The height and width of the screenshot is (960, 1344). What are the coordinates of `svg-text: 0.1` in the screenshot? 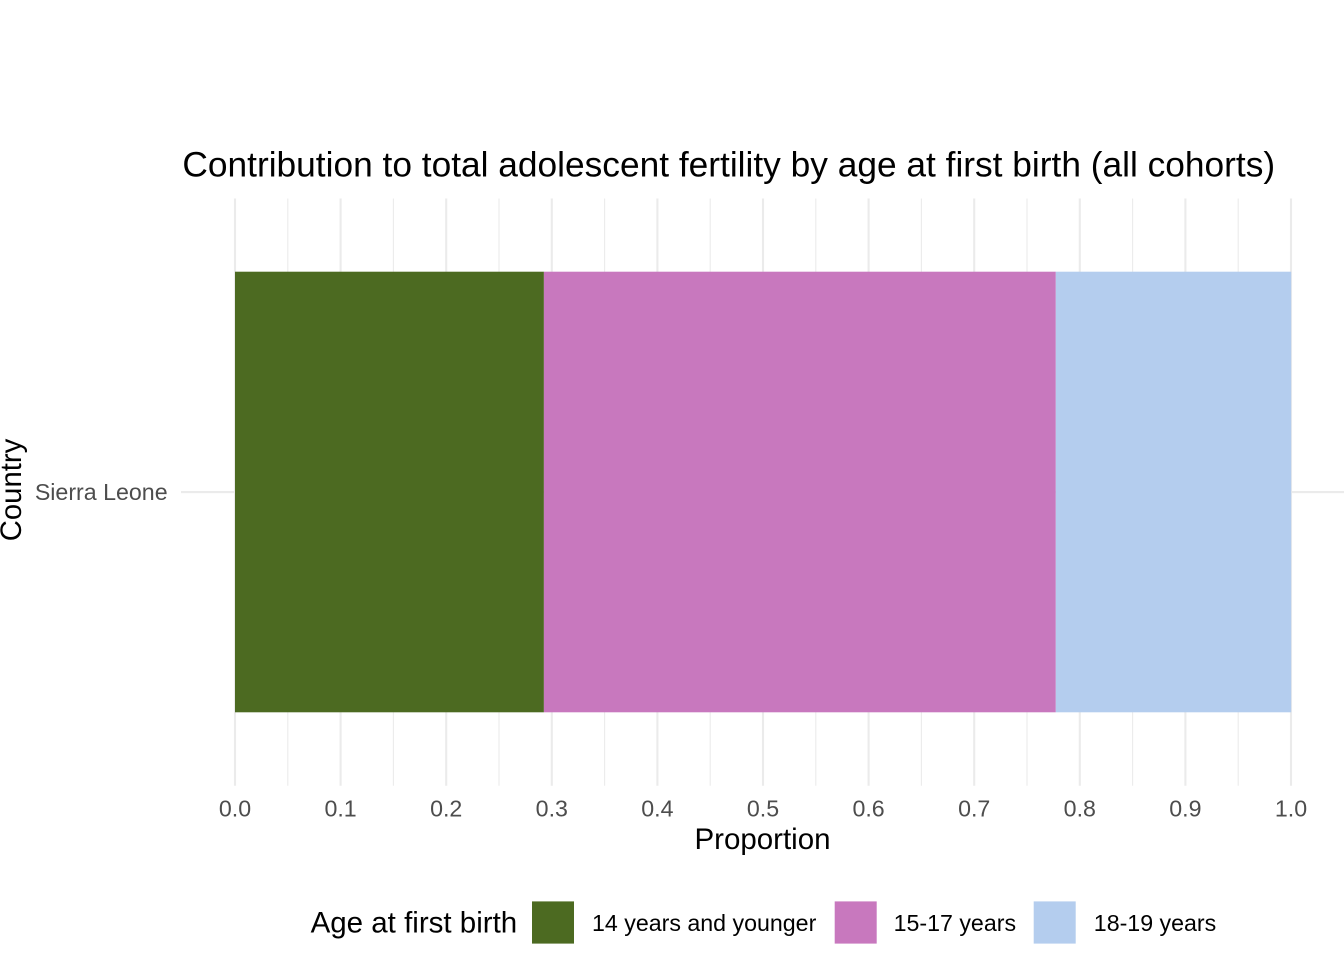 It's located at (340, 809).